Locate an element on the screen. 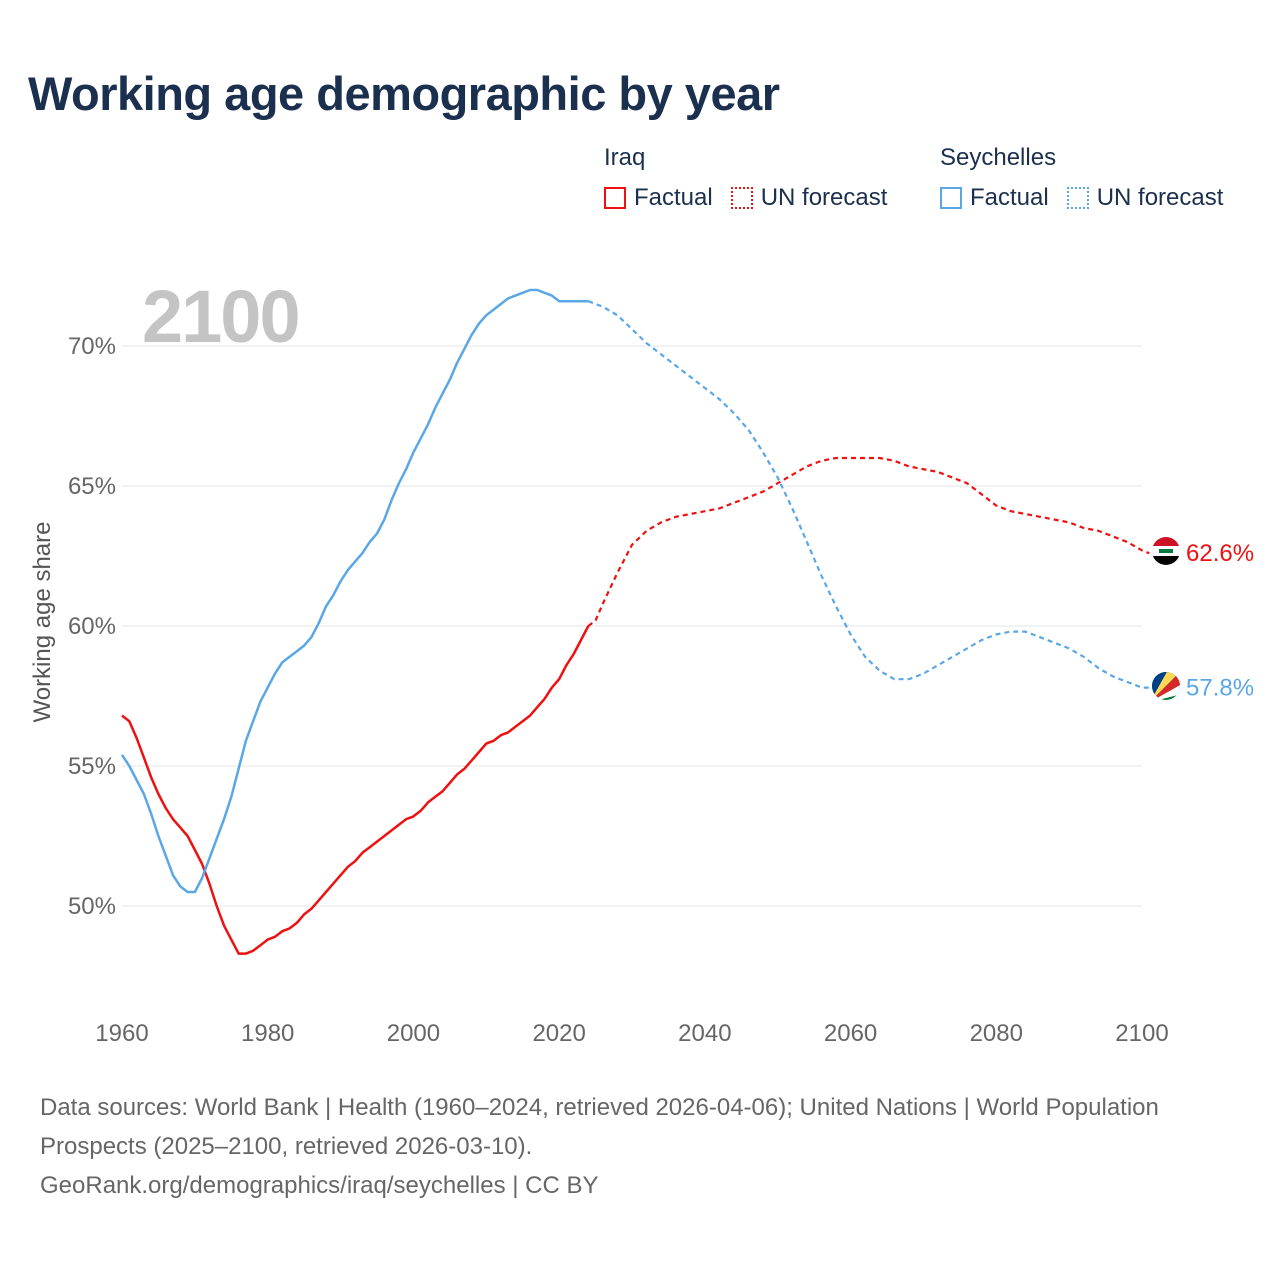 The width and height of the screenshot is (1280, 1280). y-tick-label: 55% is located at coordinates (92, 766).